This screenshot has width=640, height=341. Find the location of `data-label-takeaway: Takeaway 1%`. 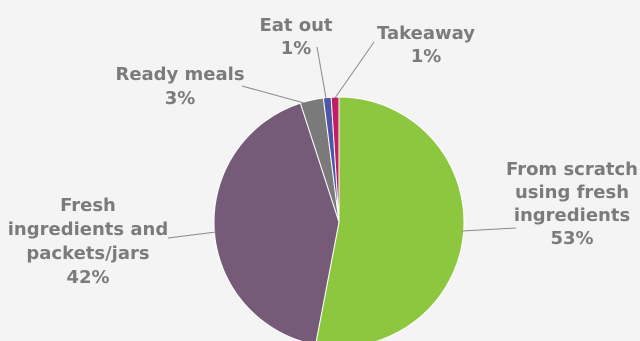

data-label-takeaway: Takeaway 1% is located at coordinates (426, 45).